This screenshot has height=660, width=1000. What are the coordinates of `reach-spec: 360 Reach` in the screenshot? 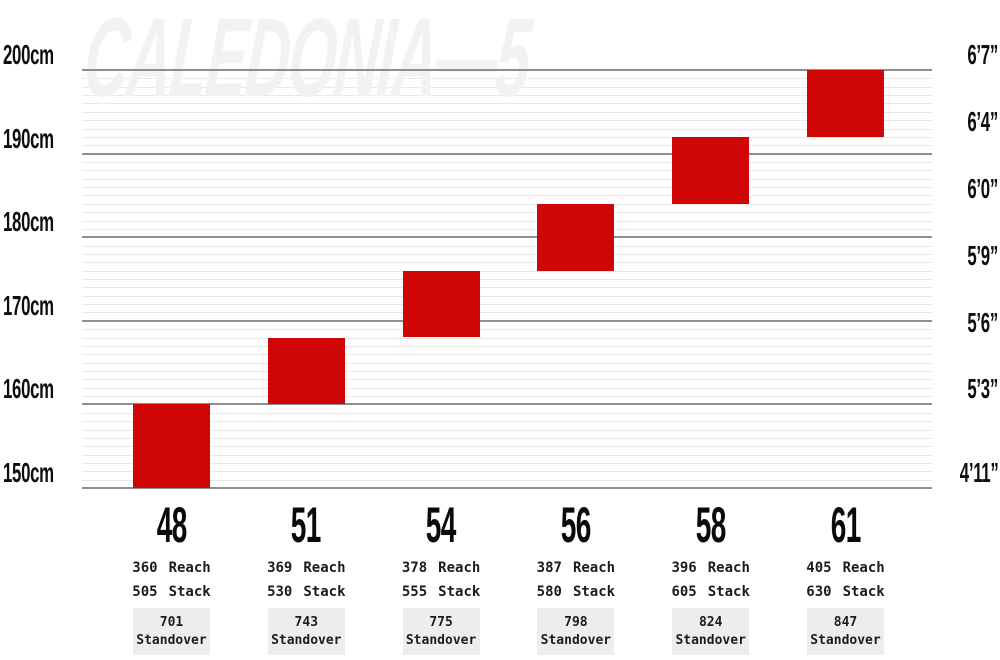 It's located at (171, 568).